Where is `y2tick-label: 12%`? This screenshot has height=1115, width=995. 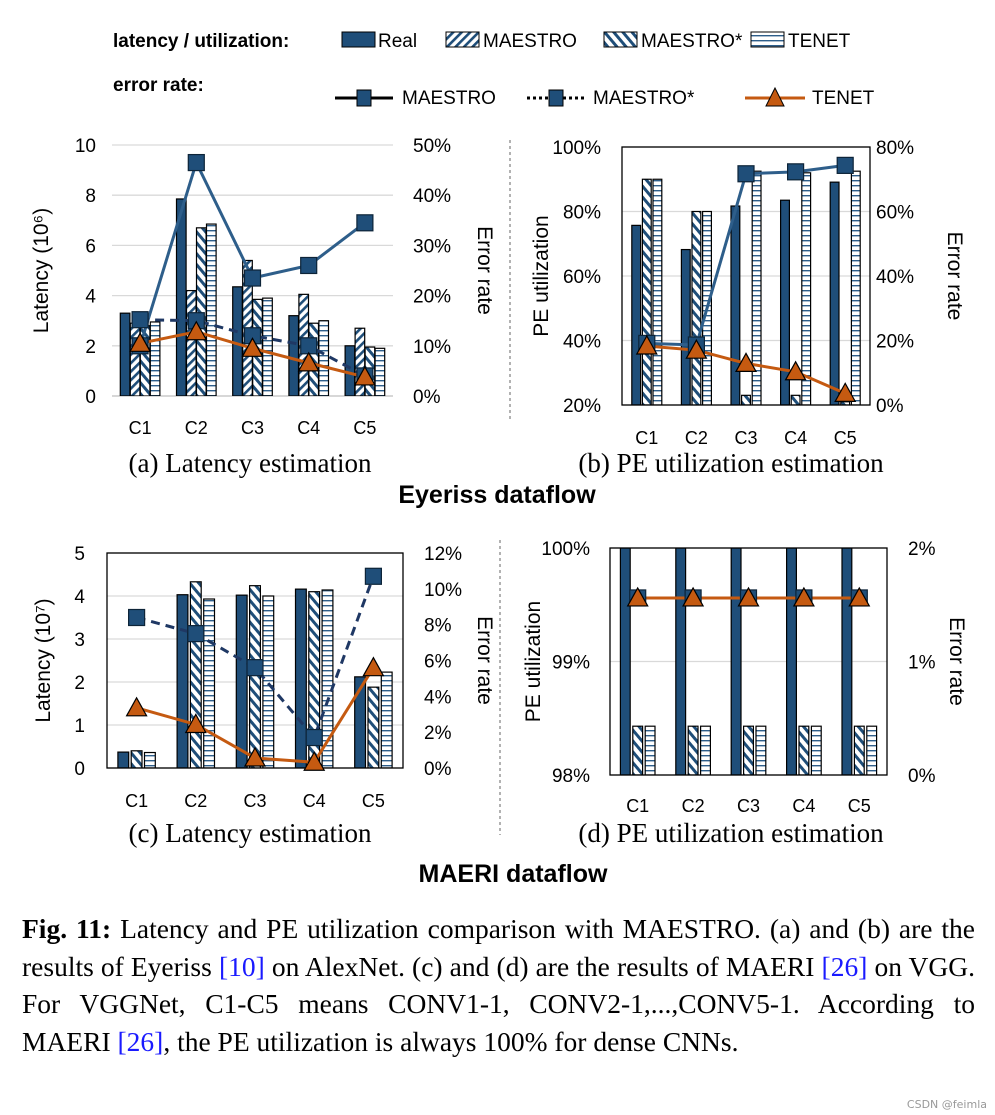
y2tick-label: 12% is located at coordinates (443, 554).